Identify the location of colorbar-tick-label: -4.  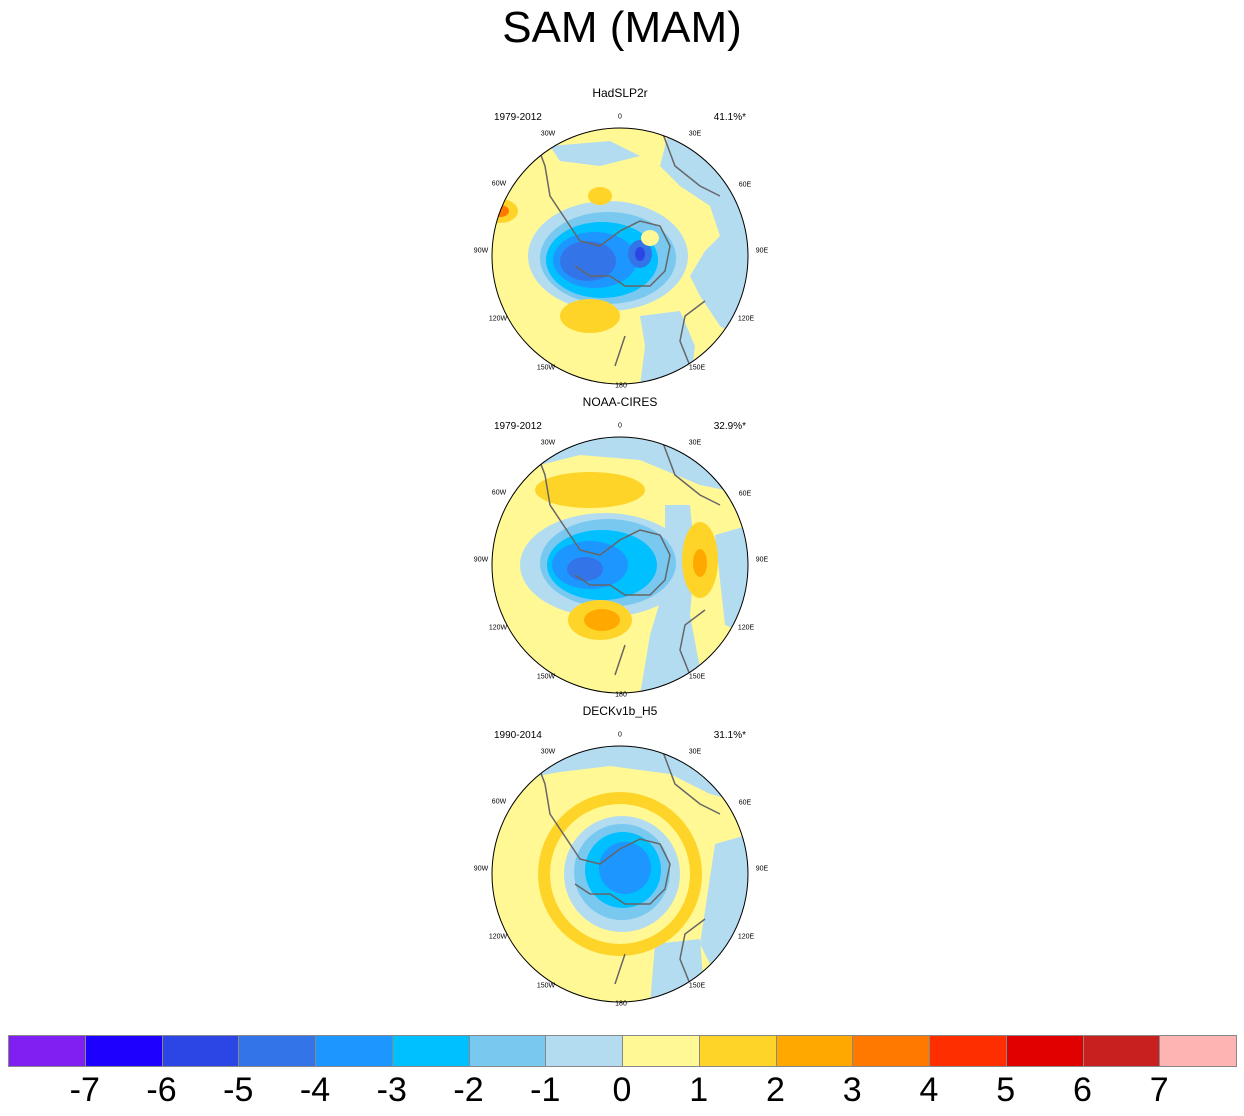
(315, 1090).